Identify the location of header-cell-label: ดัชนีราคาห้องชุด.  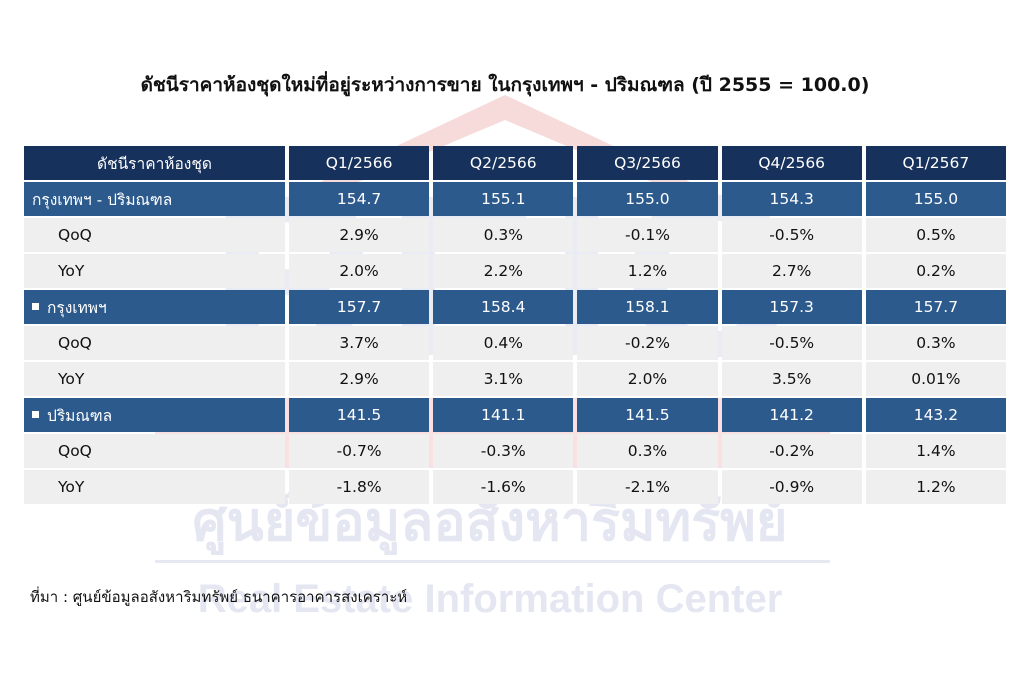
(154, 163).